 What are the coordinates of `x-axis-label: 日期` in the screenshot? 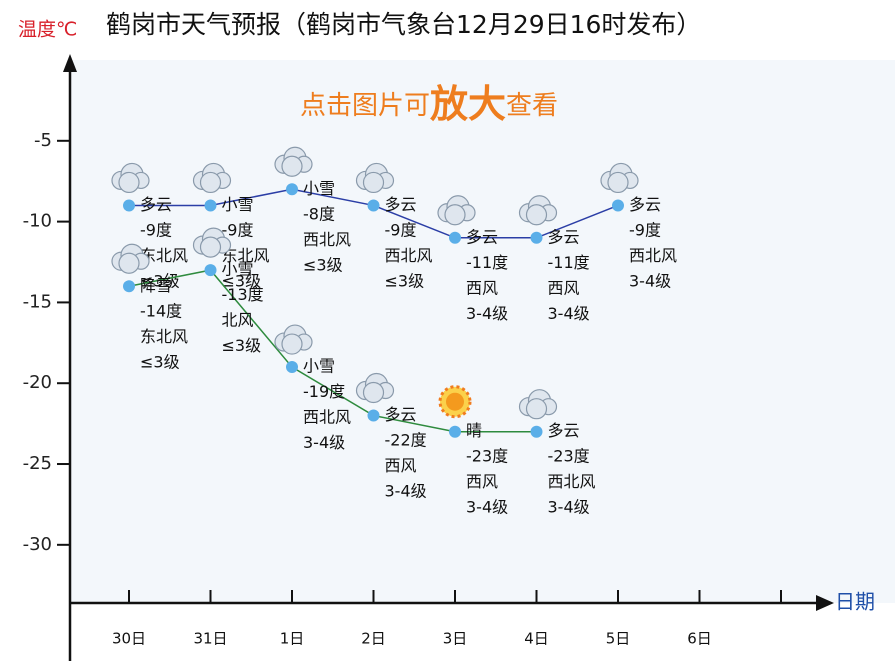 It's located at (855, 602).